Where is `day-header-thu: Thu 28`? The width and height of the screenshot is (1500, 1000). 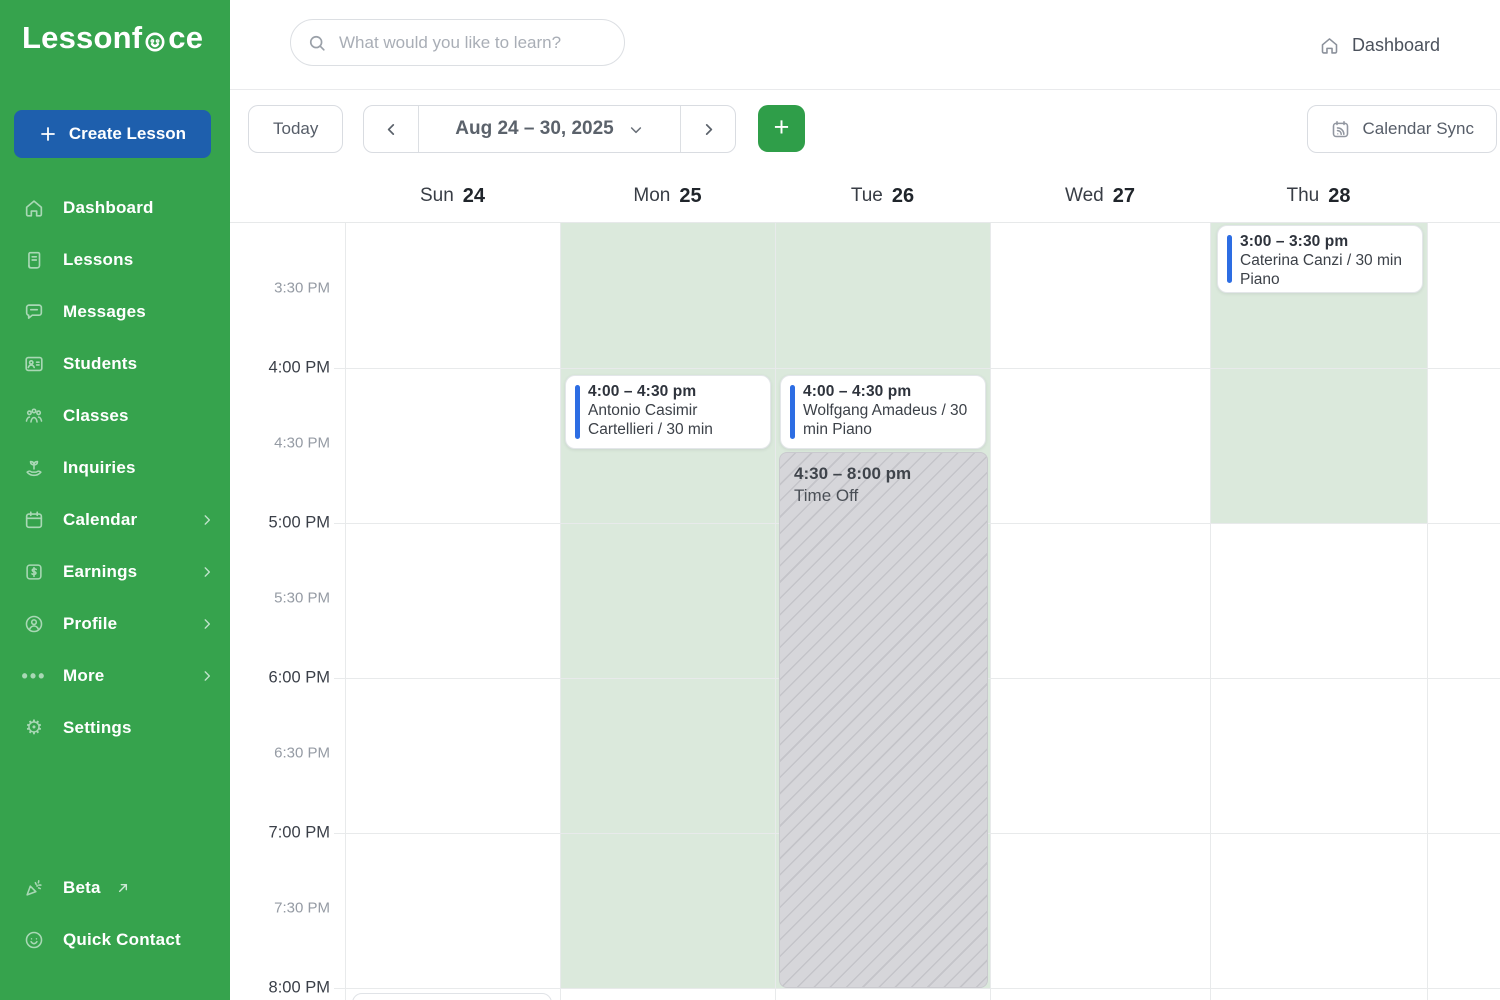 day-header-thu: Thu 28 is located at coordinates (1318, 195).